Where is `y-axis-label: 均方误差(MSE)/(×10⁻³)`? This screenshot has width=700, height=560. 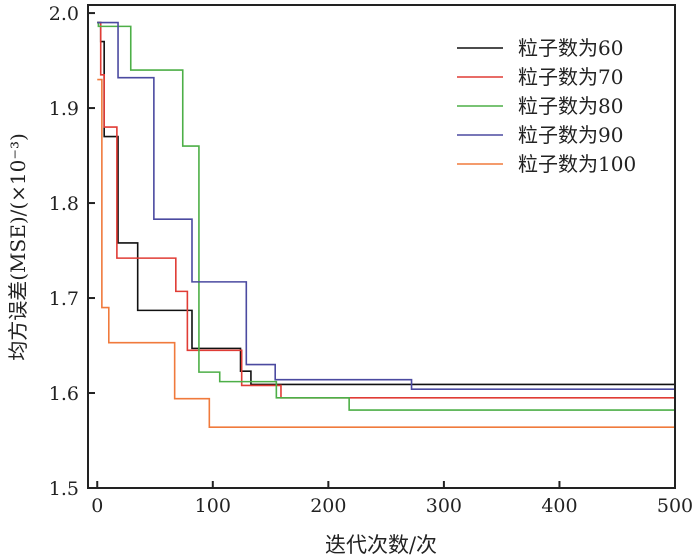
y-axis-label: 均方误差(MSE)/(×10⁻³) is located at coordinates (18, 247).